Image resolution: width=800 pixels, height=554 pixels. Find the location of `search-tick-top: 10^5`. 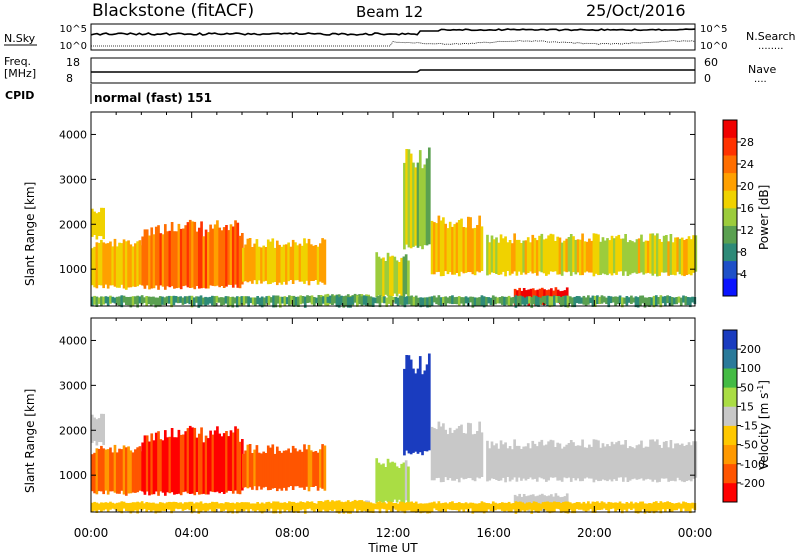

search-tick-top: 10^5 is located at coordinates (713, 29).